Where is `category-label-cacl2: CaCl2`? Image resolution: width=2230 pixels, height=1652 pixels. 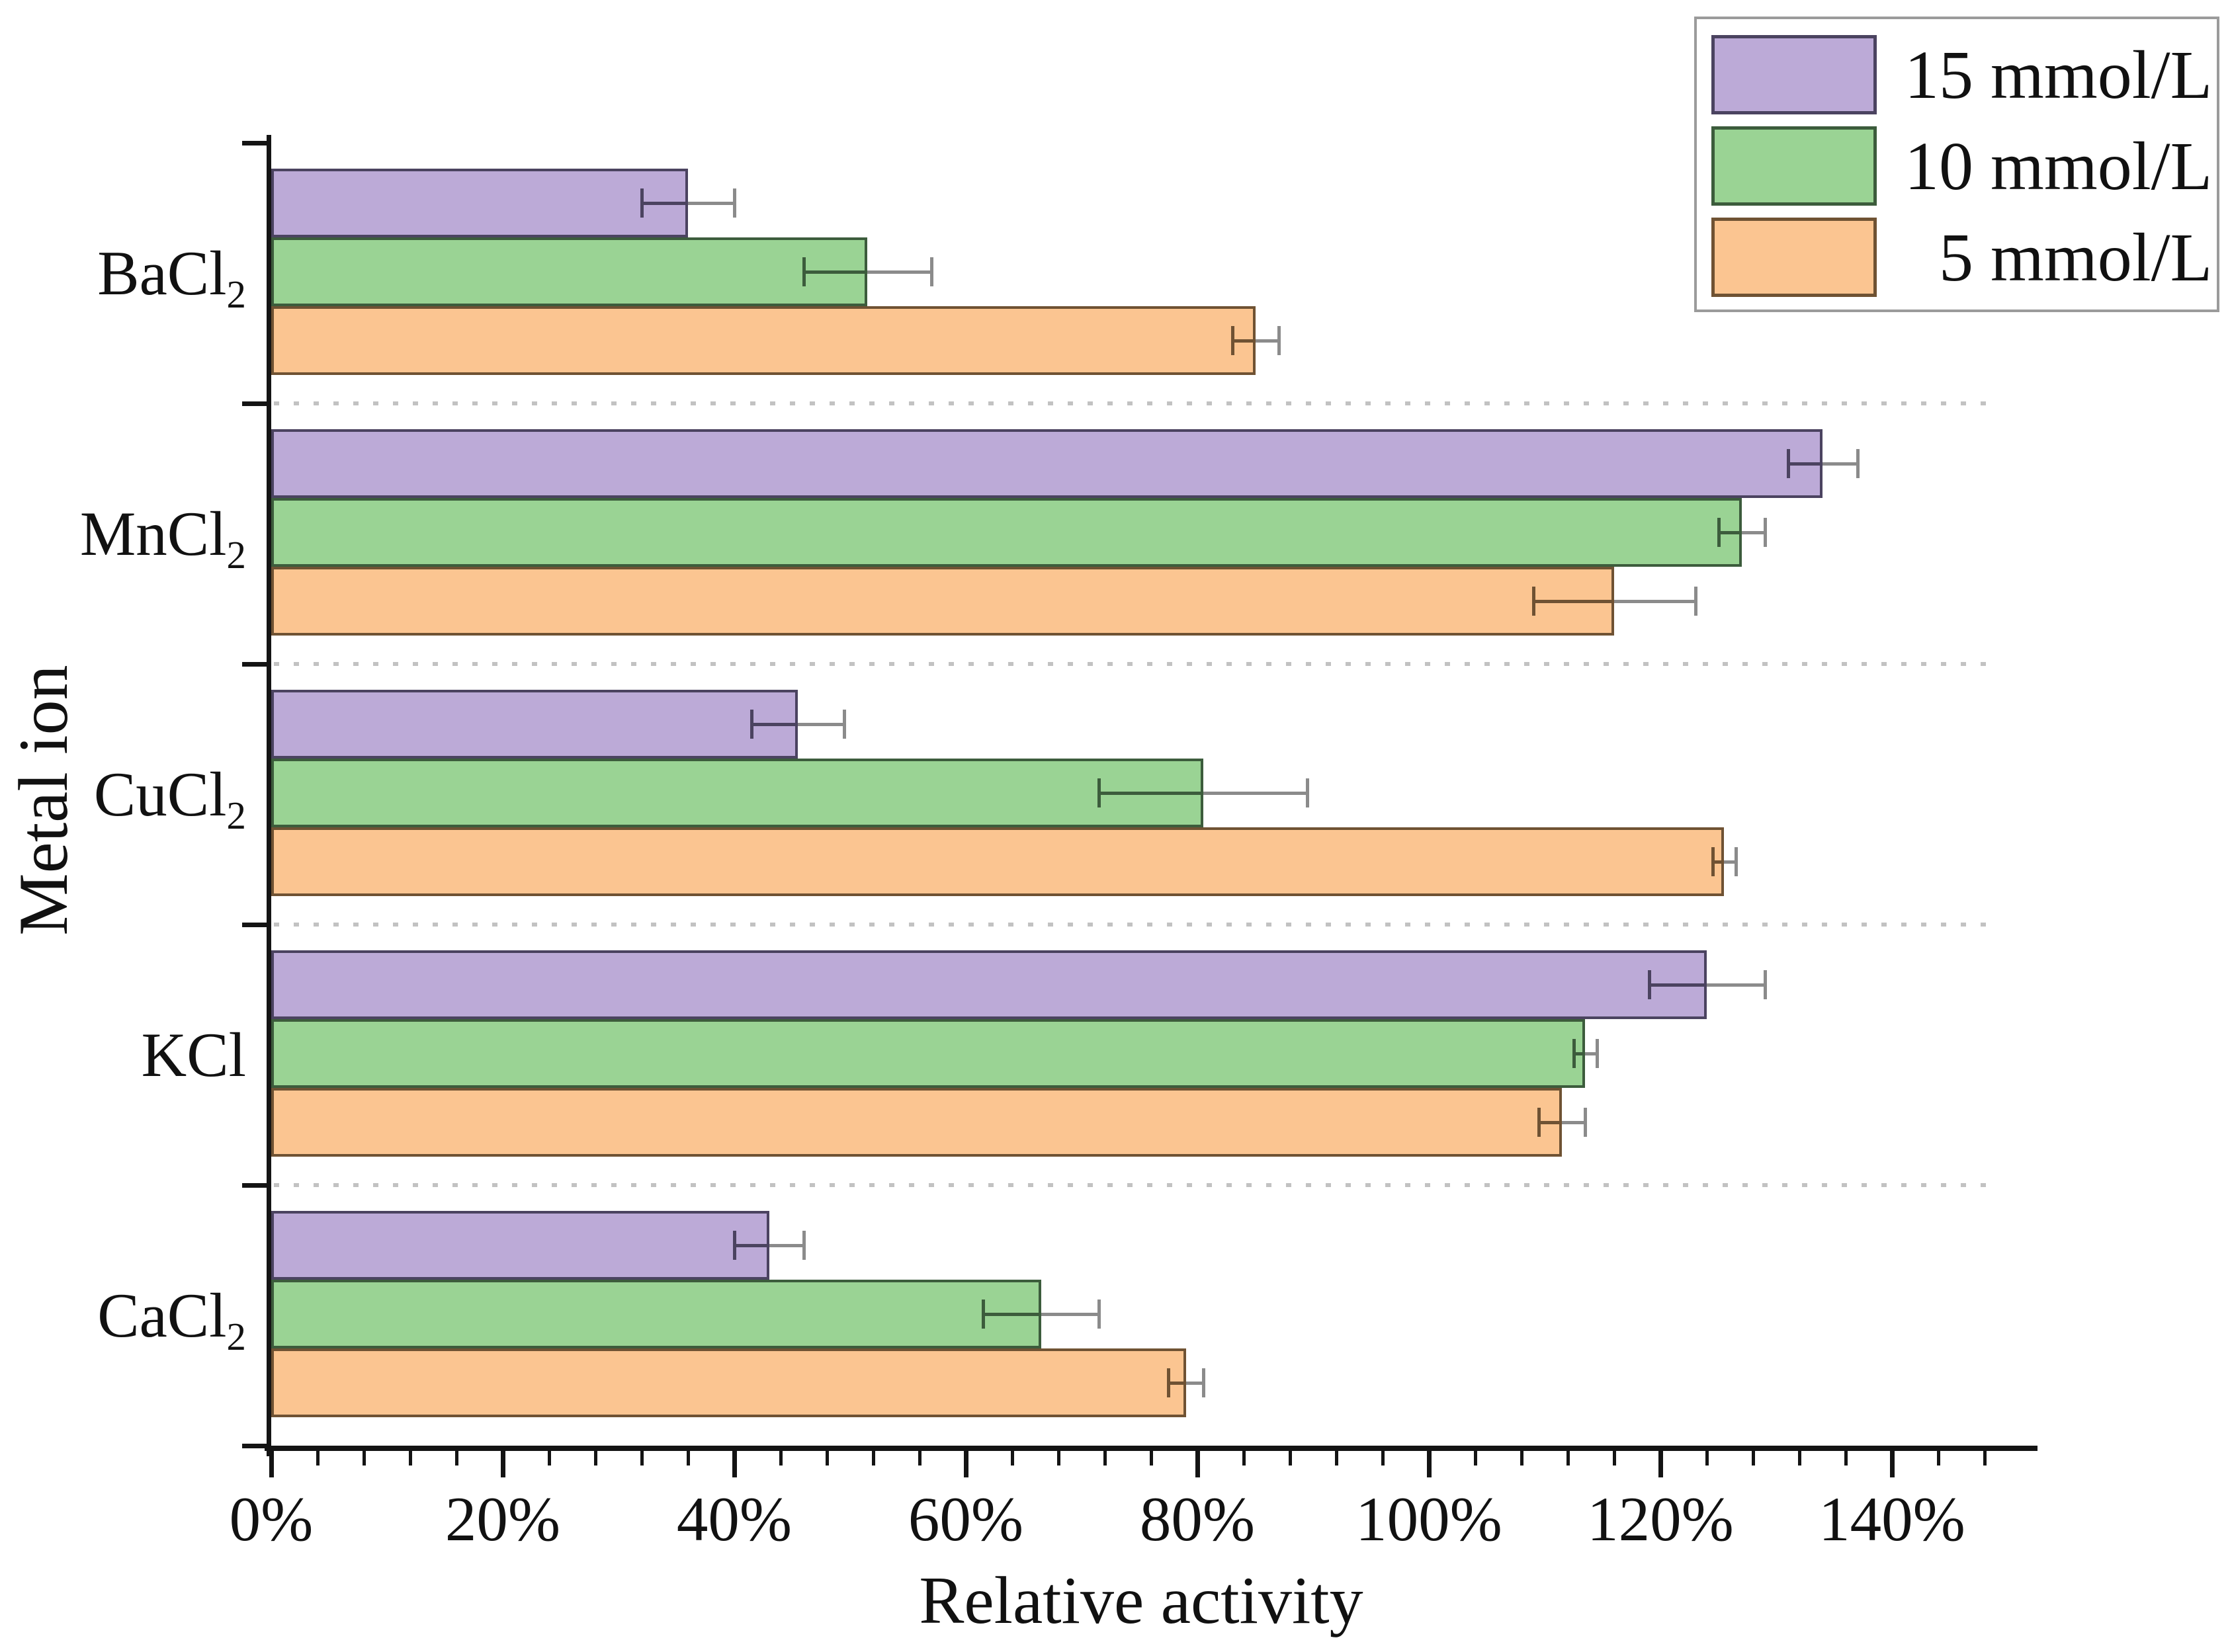 category-label-cacl2: CaCl2 is located at coordinates (172, 1319).